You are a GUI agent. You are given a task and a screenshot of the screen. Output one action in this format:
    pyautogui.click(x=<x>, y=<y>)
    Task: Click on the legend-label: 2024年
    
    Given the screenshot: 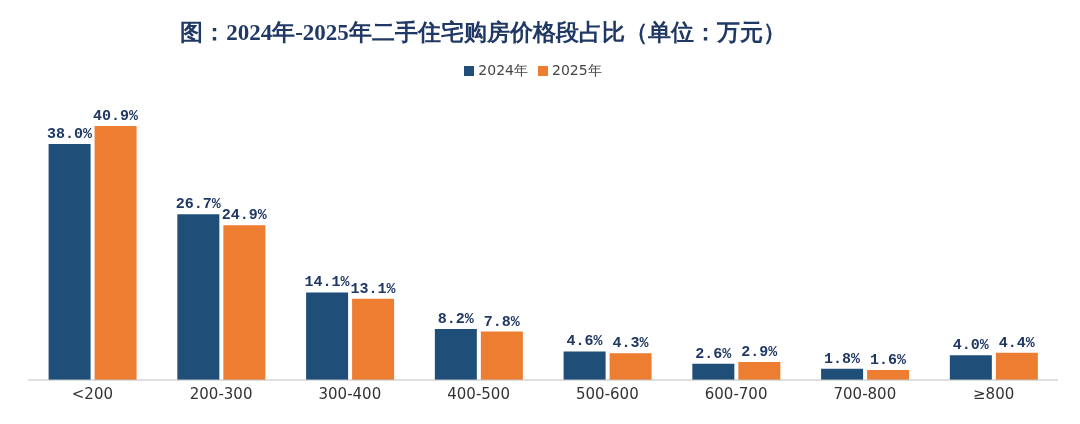 What is the action you would take?
    pyautogui.click(x=503, y=70)
    